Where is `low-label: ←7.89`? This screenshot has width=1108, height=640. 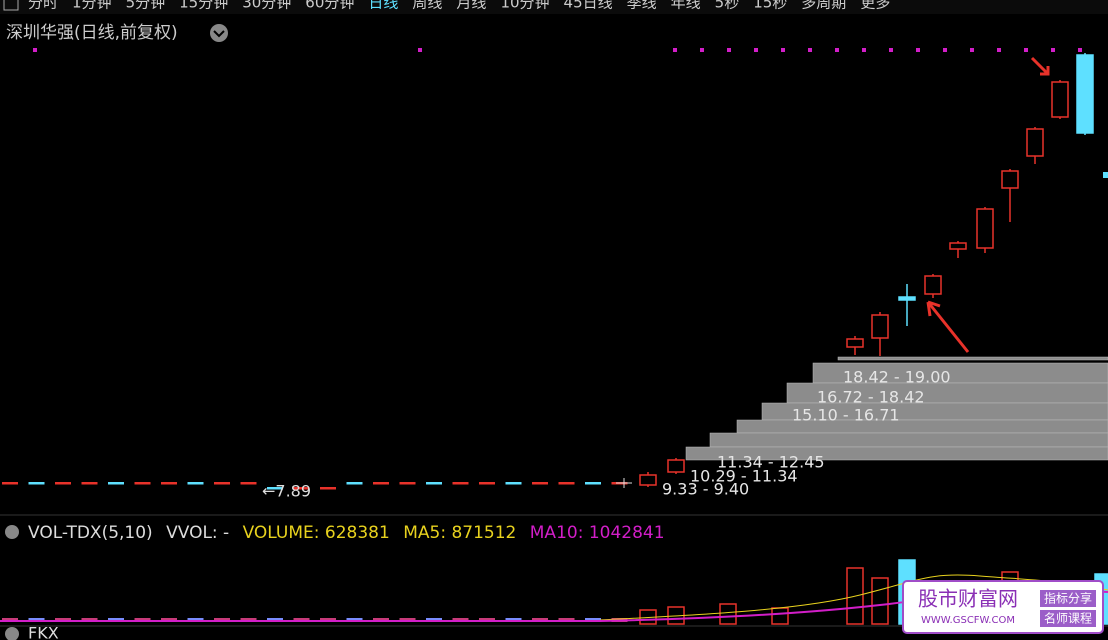 low-label: ←7.89 is located at coordinates (286, 491).